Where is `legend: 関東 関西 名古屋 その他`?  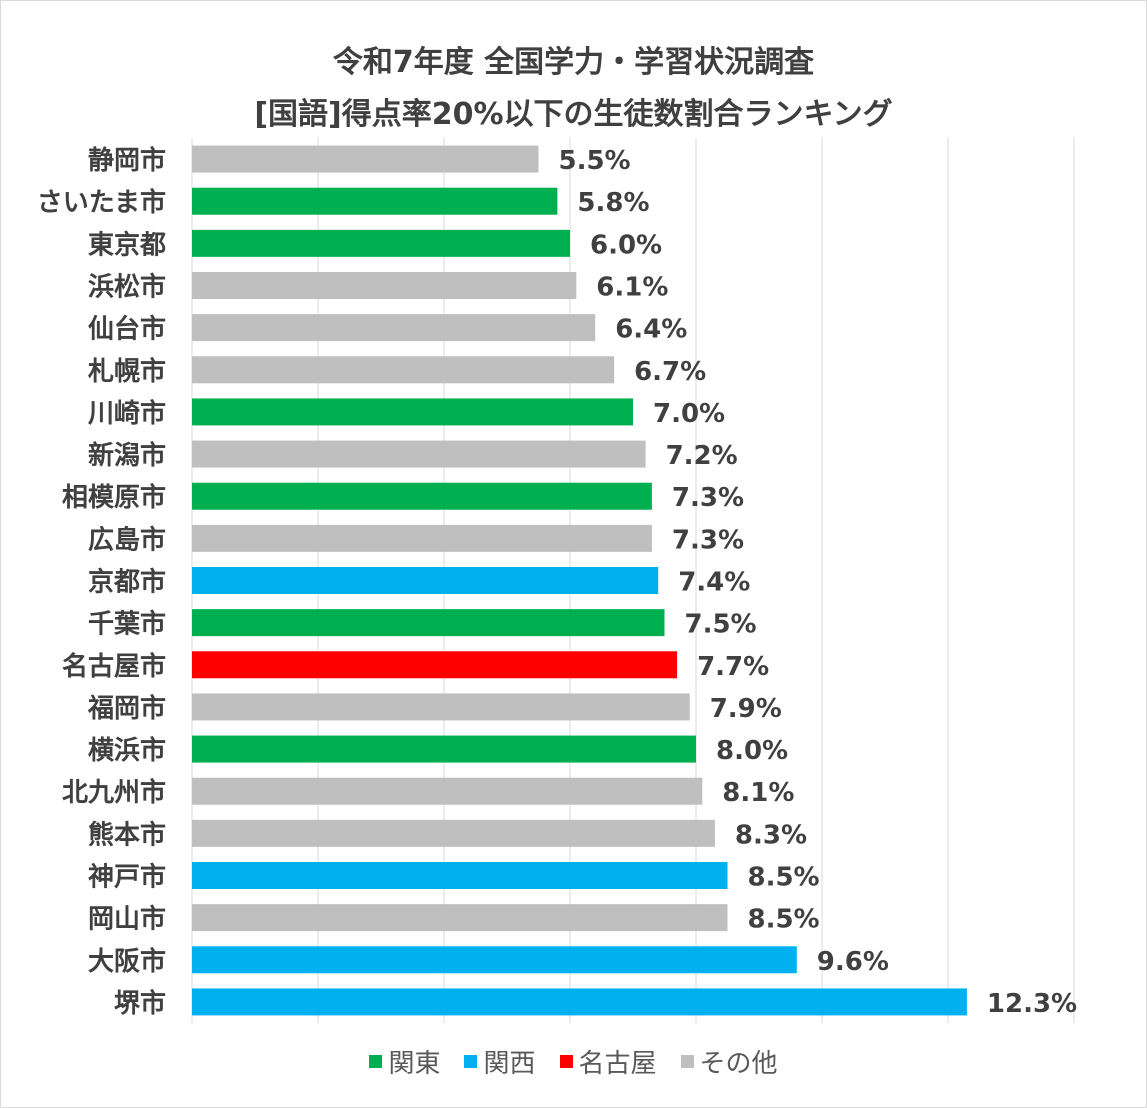
legend: 関東 関西 名古屋 その他 is located at coordinates (573, 1061).